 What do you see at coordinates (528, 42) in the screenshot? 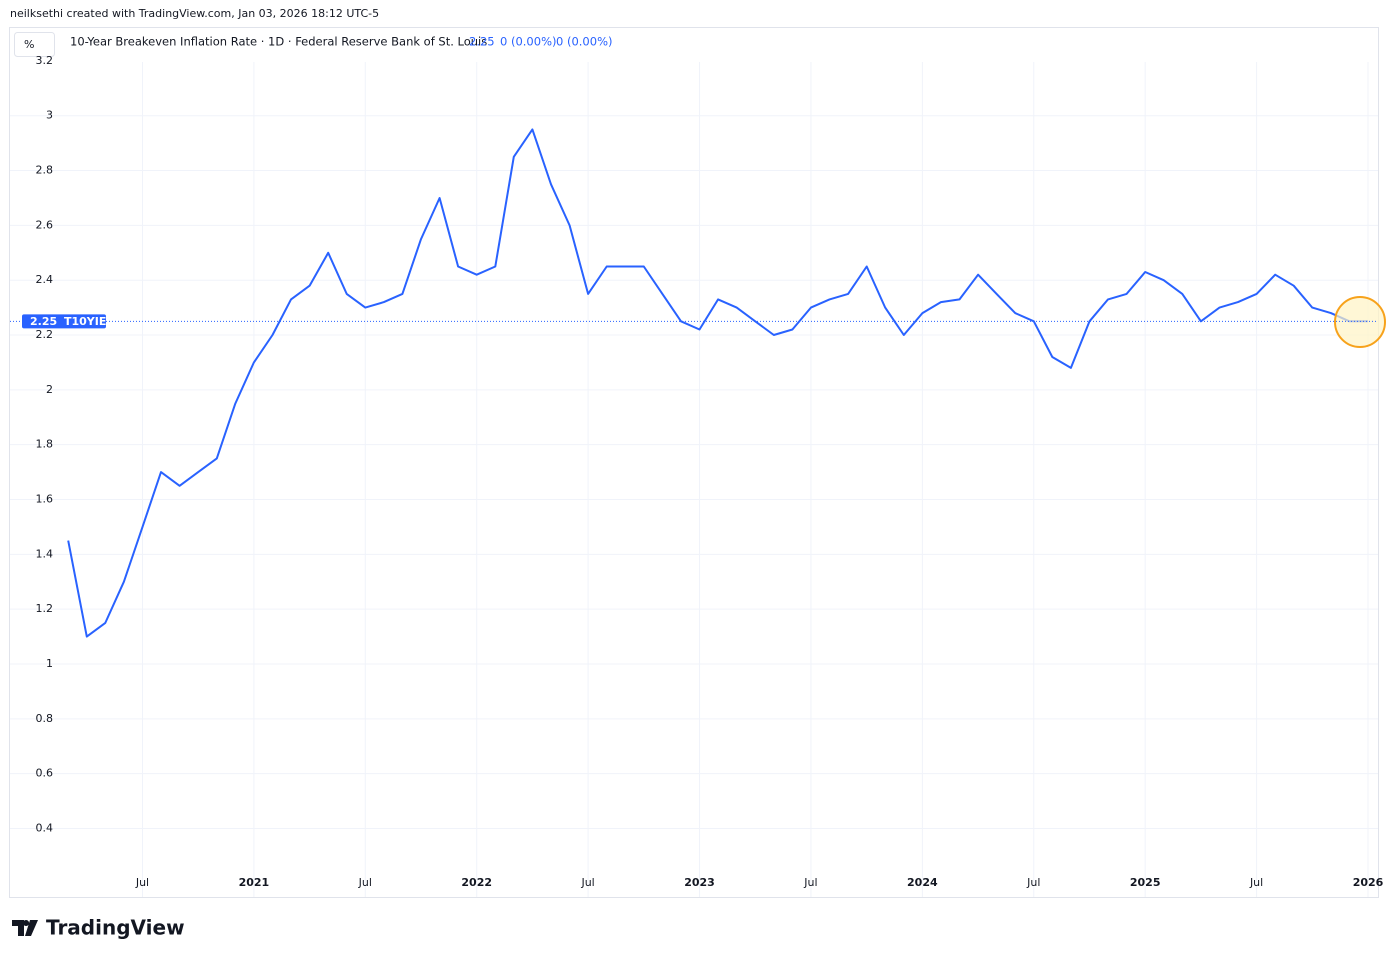
I see `legend-change: 0 (0.00%)` at bounding box center [528, 42].